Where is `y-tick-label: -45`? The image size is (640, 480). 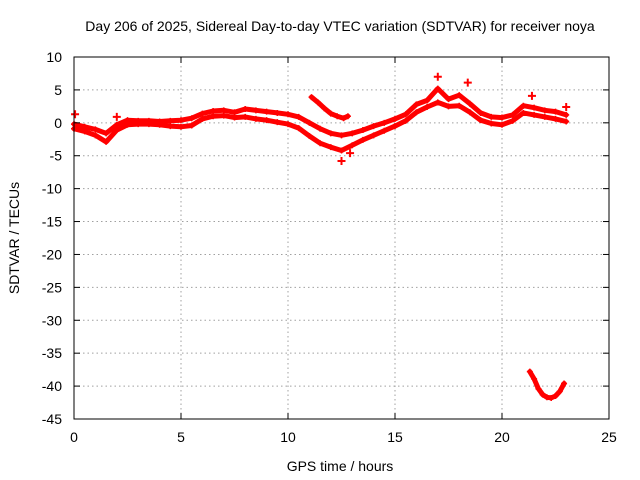
y-tick-label: -45 is located at coordinates (52, 419).